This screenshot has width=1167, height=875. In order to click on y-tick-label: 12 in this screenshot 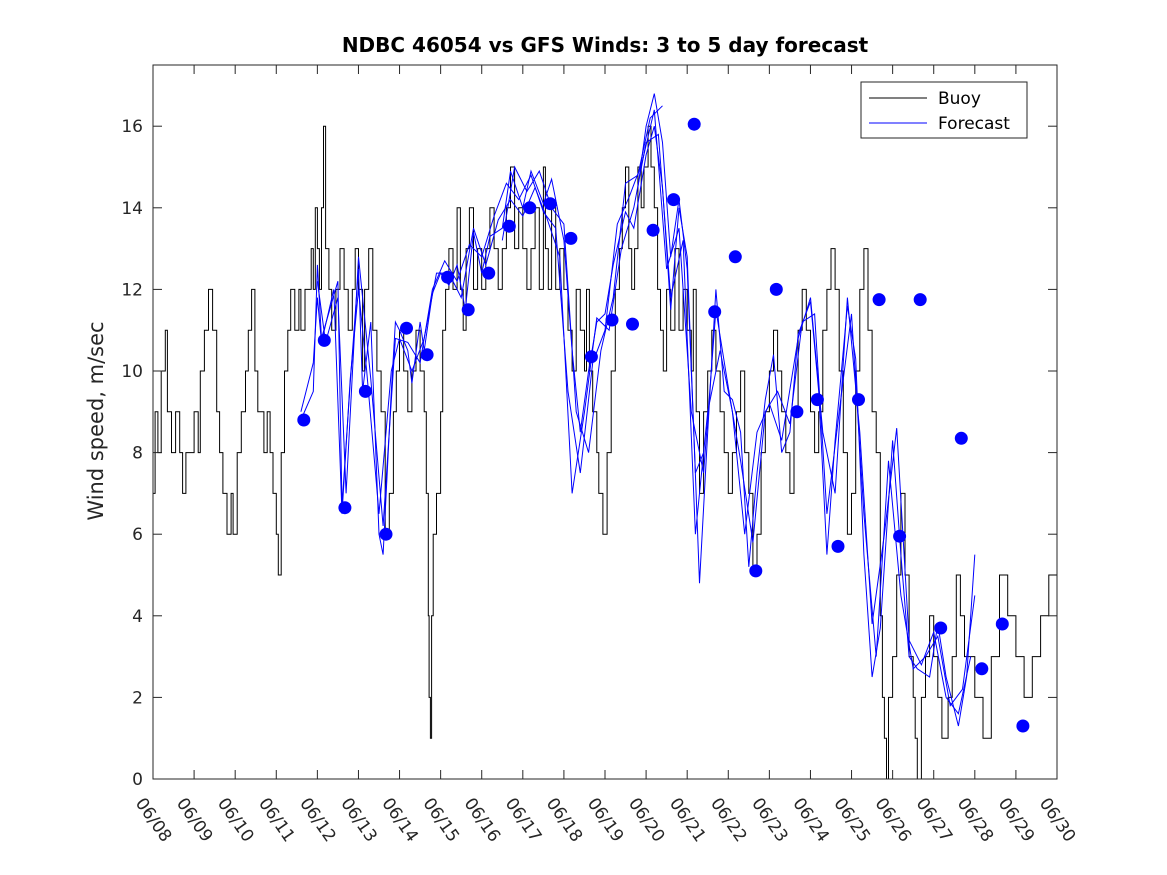, I will do `click(132, 290)`.